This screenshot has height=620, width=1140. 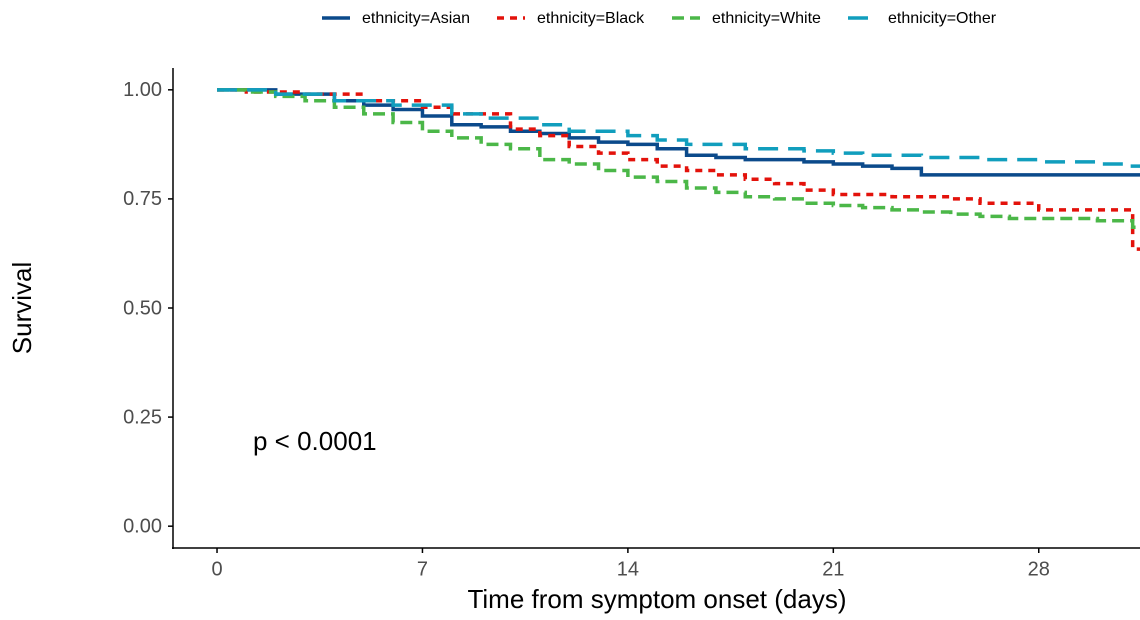 I want to click on p-value-annotation: p < 0.0001, so click(x=315, y=441).